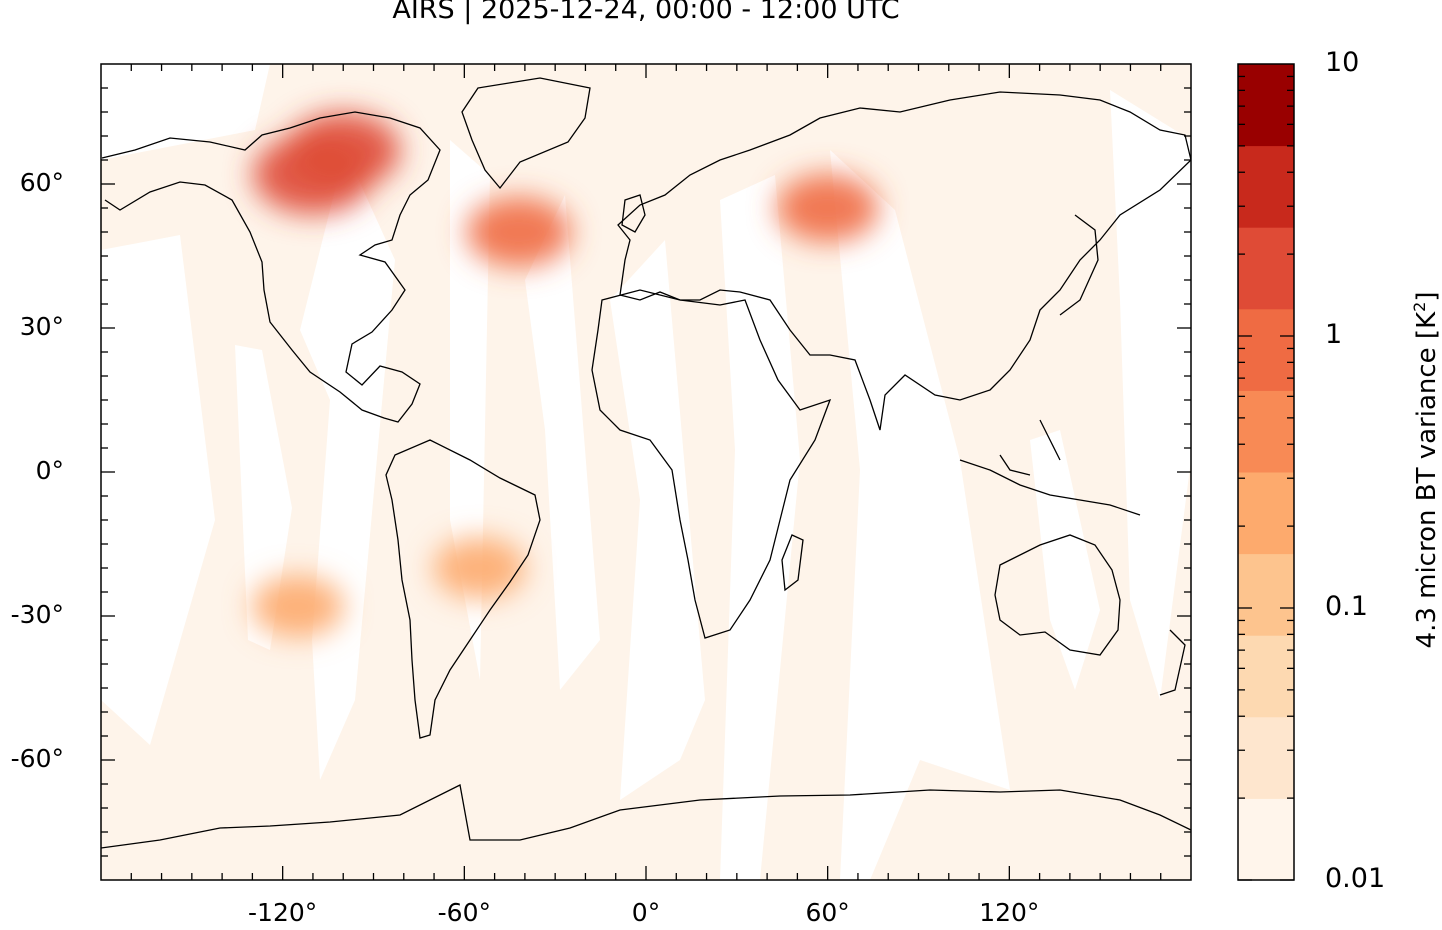 The height and width of the screenshot is (930, 1442). I want to click on map-title: AIRS | 2025-12-24, 00:00 - 12:00 UTC, so click(646, 12).